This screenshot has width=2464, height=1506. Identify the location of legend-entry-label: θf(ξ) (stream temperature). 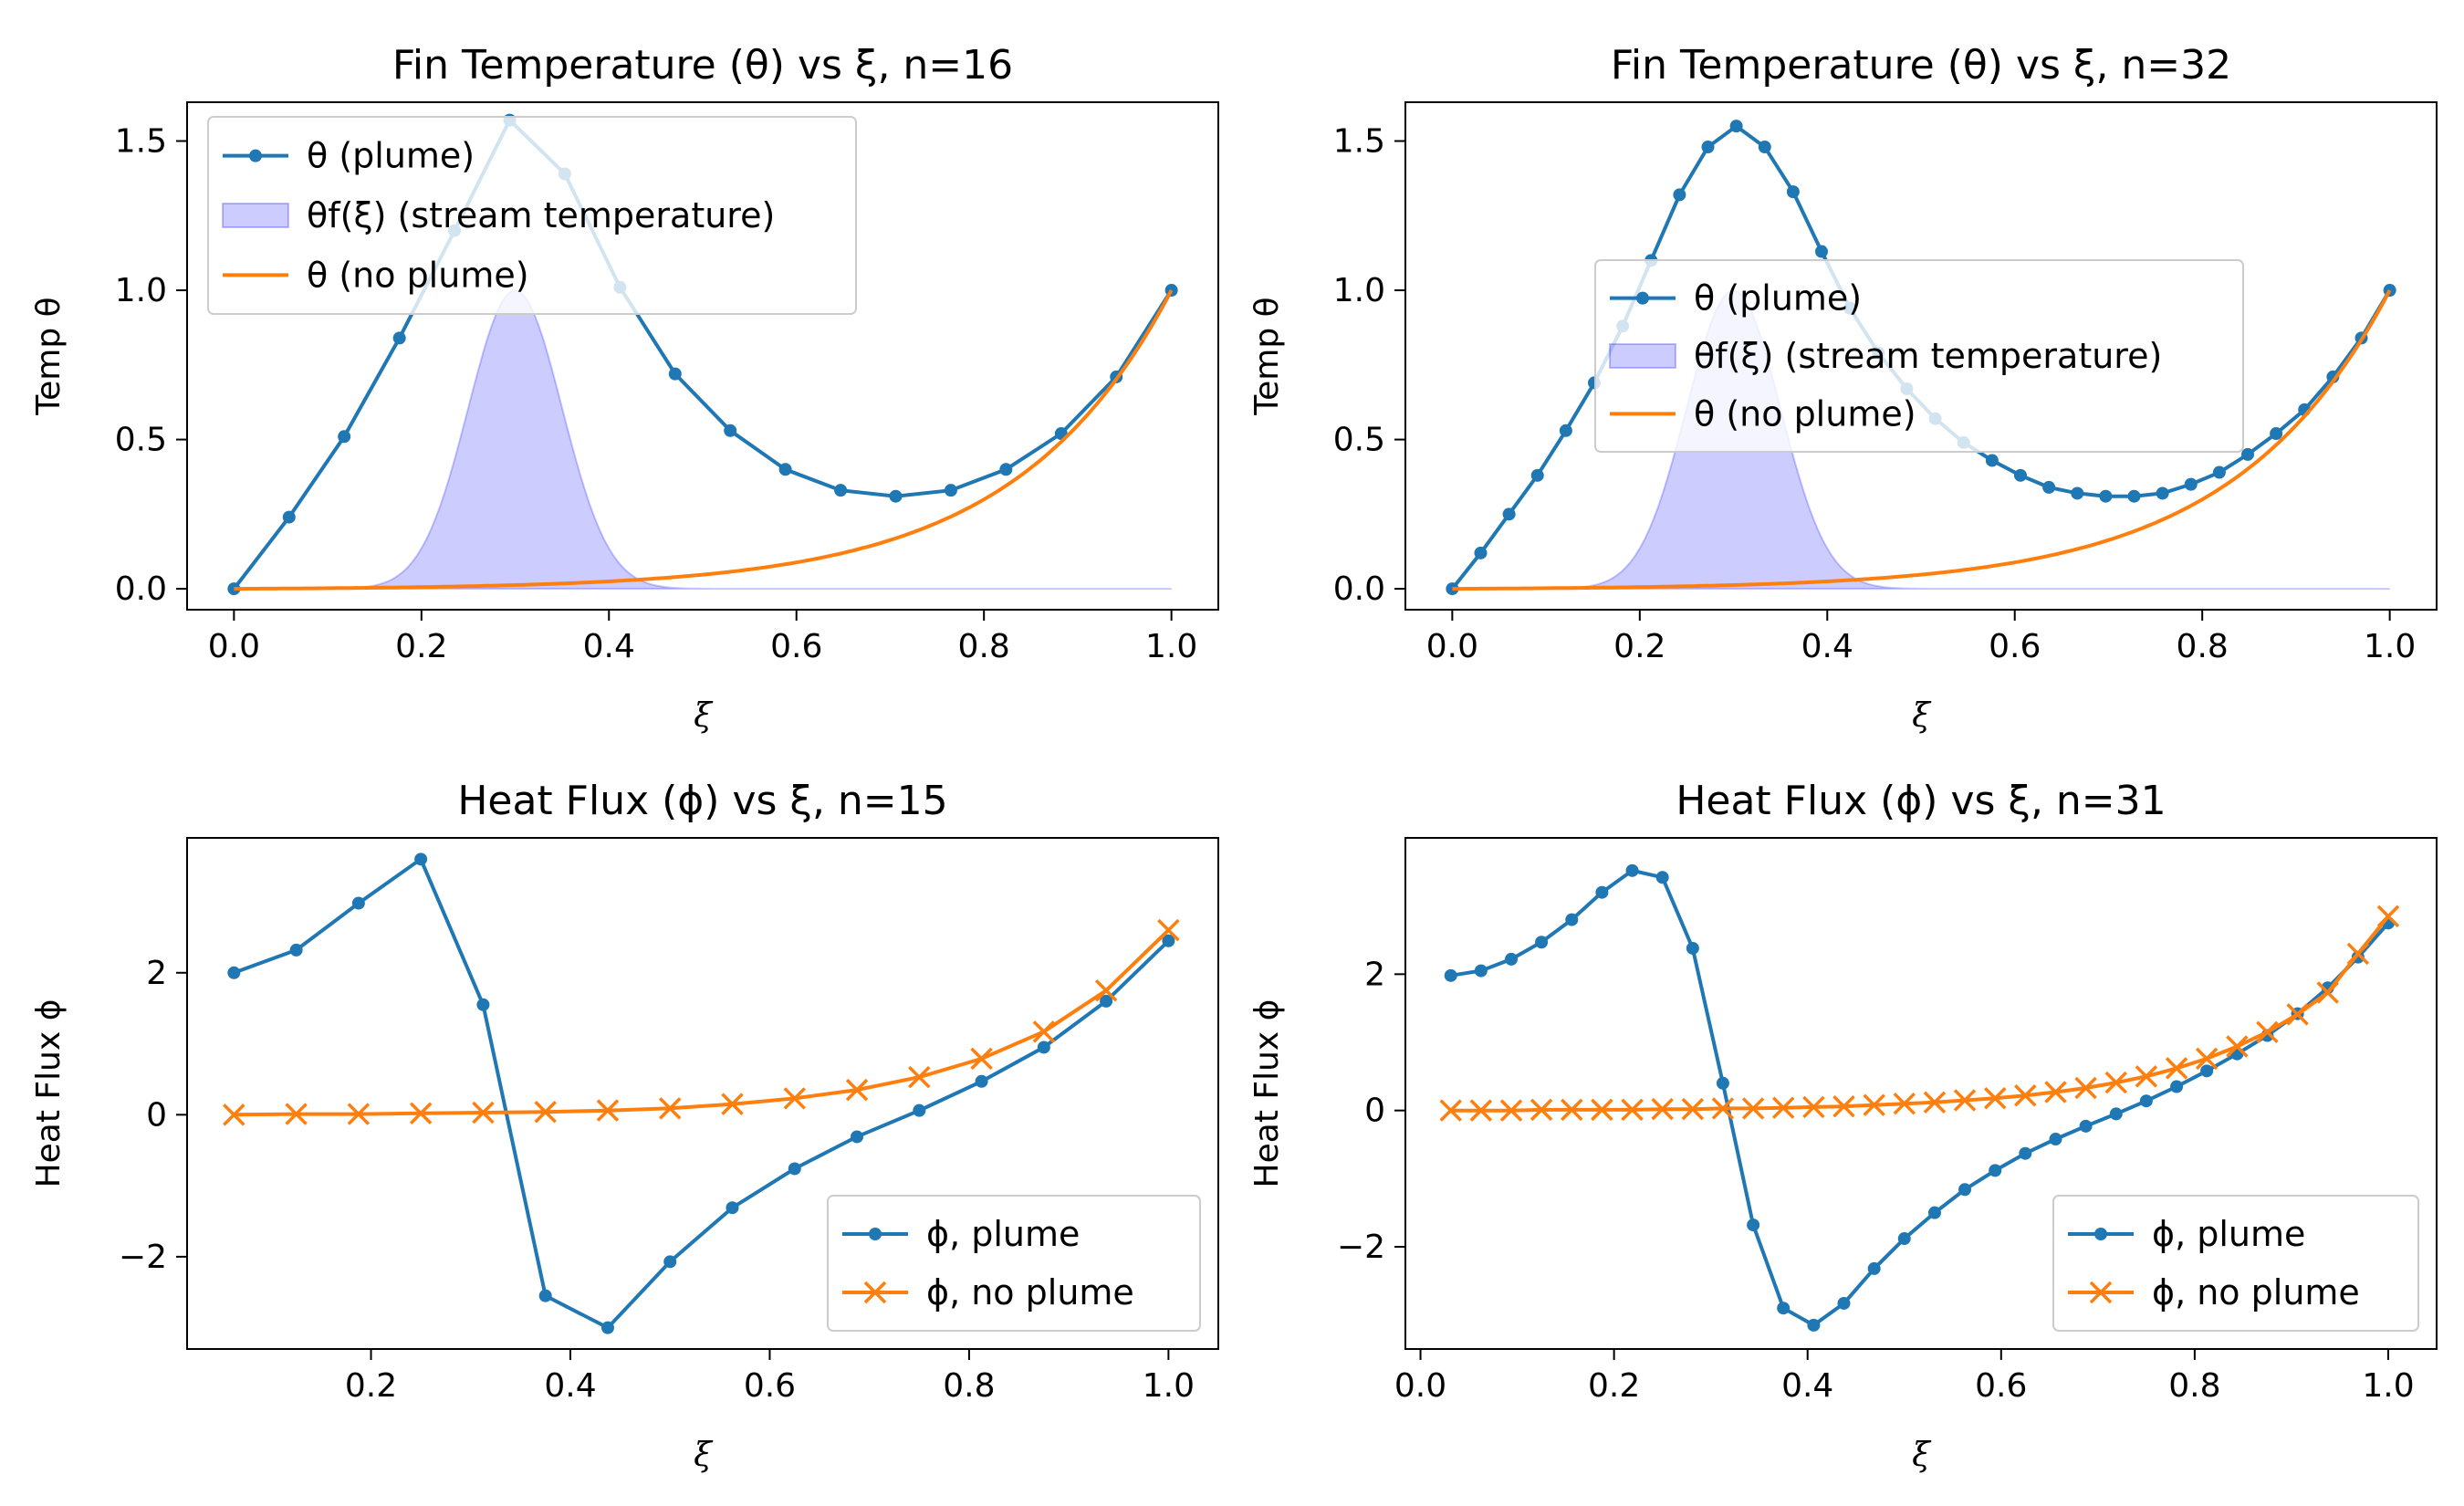
(1928, 356).